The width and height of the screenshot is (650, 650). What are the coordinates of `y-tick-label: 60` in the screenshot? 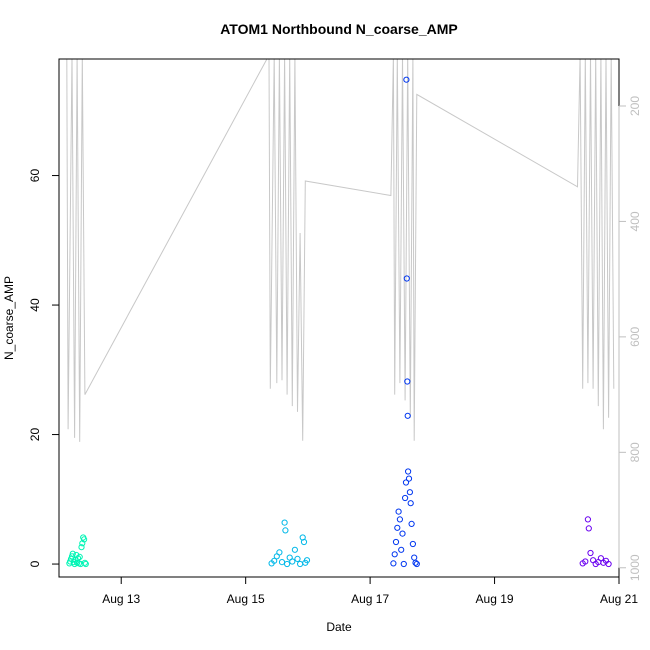 It's located at (35, 176).